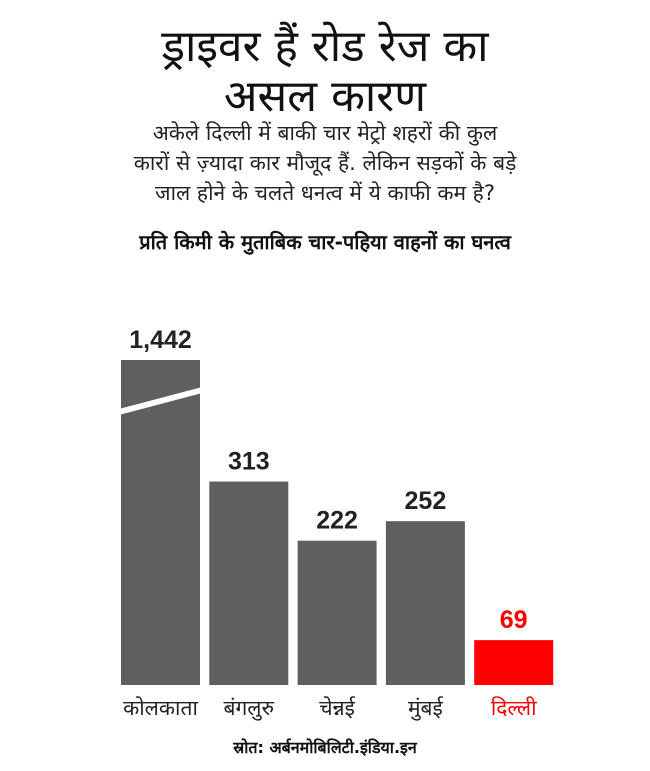 The height and width of the screenshot is (771, 650). Describe the element at coordinates (160, 401) in the screenshot. I see `axis-break-mark` at that location.